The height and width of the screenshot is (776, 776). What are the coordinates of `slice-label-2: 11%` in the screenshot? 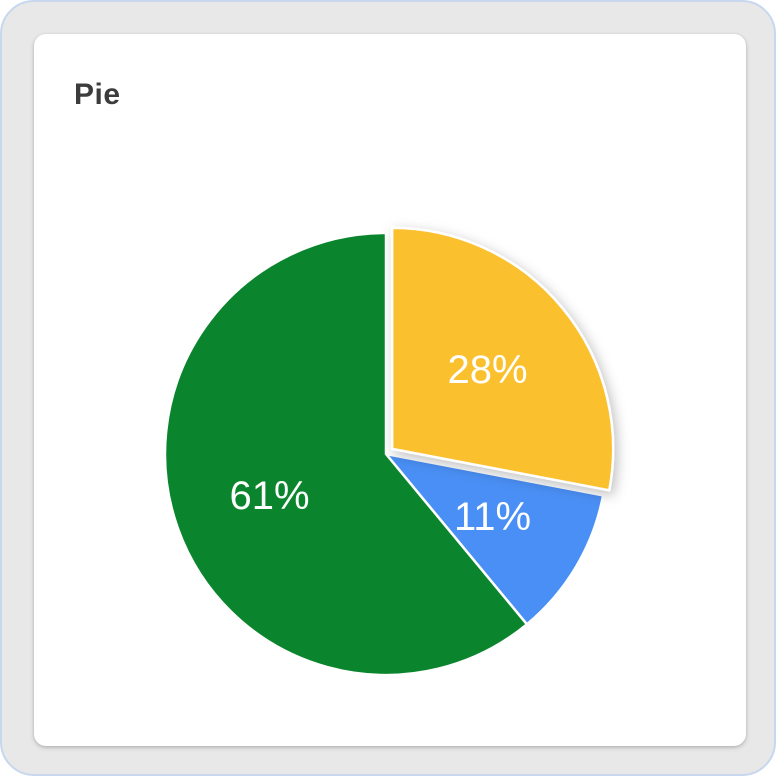 It's located at (492, 517).